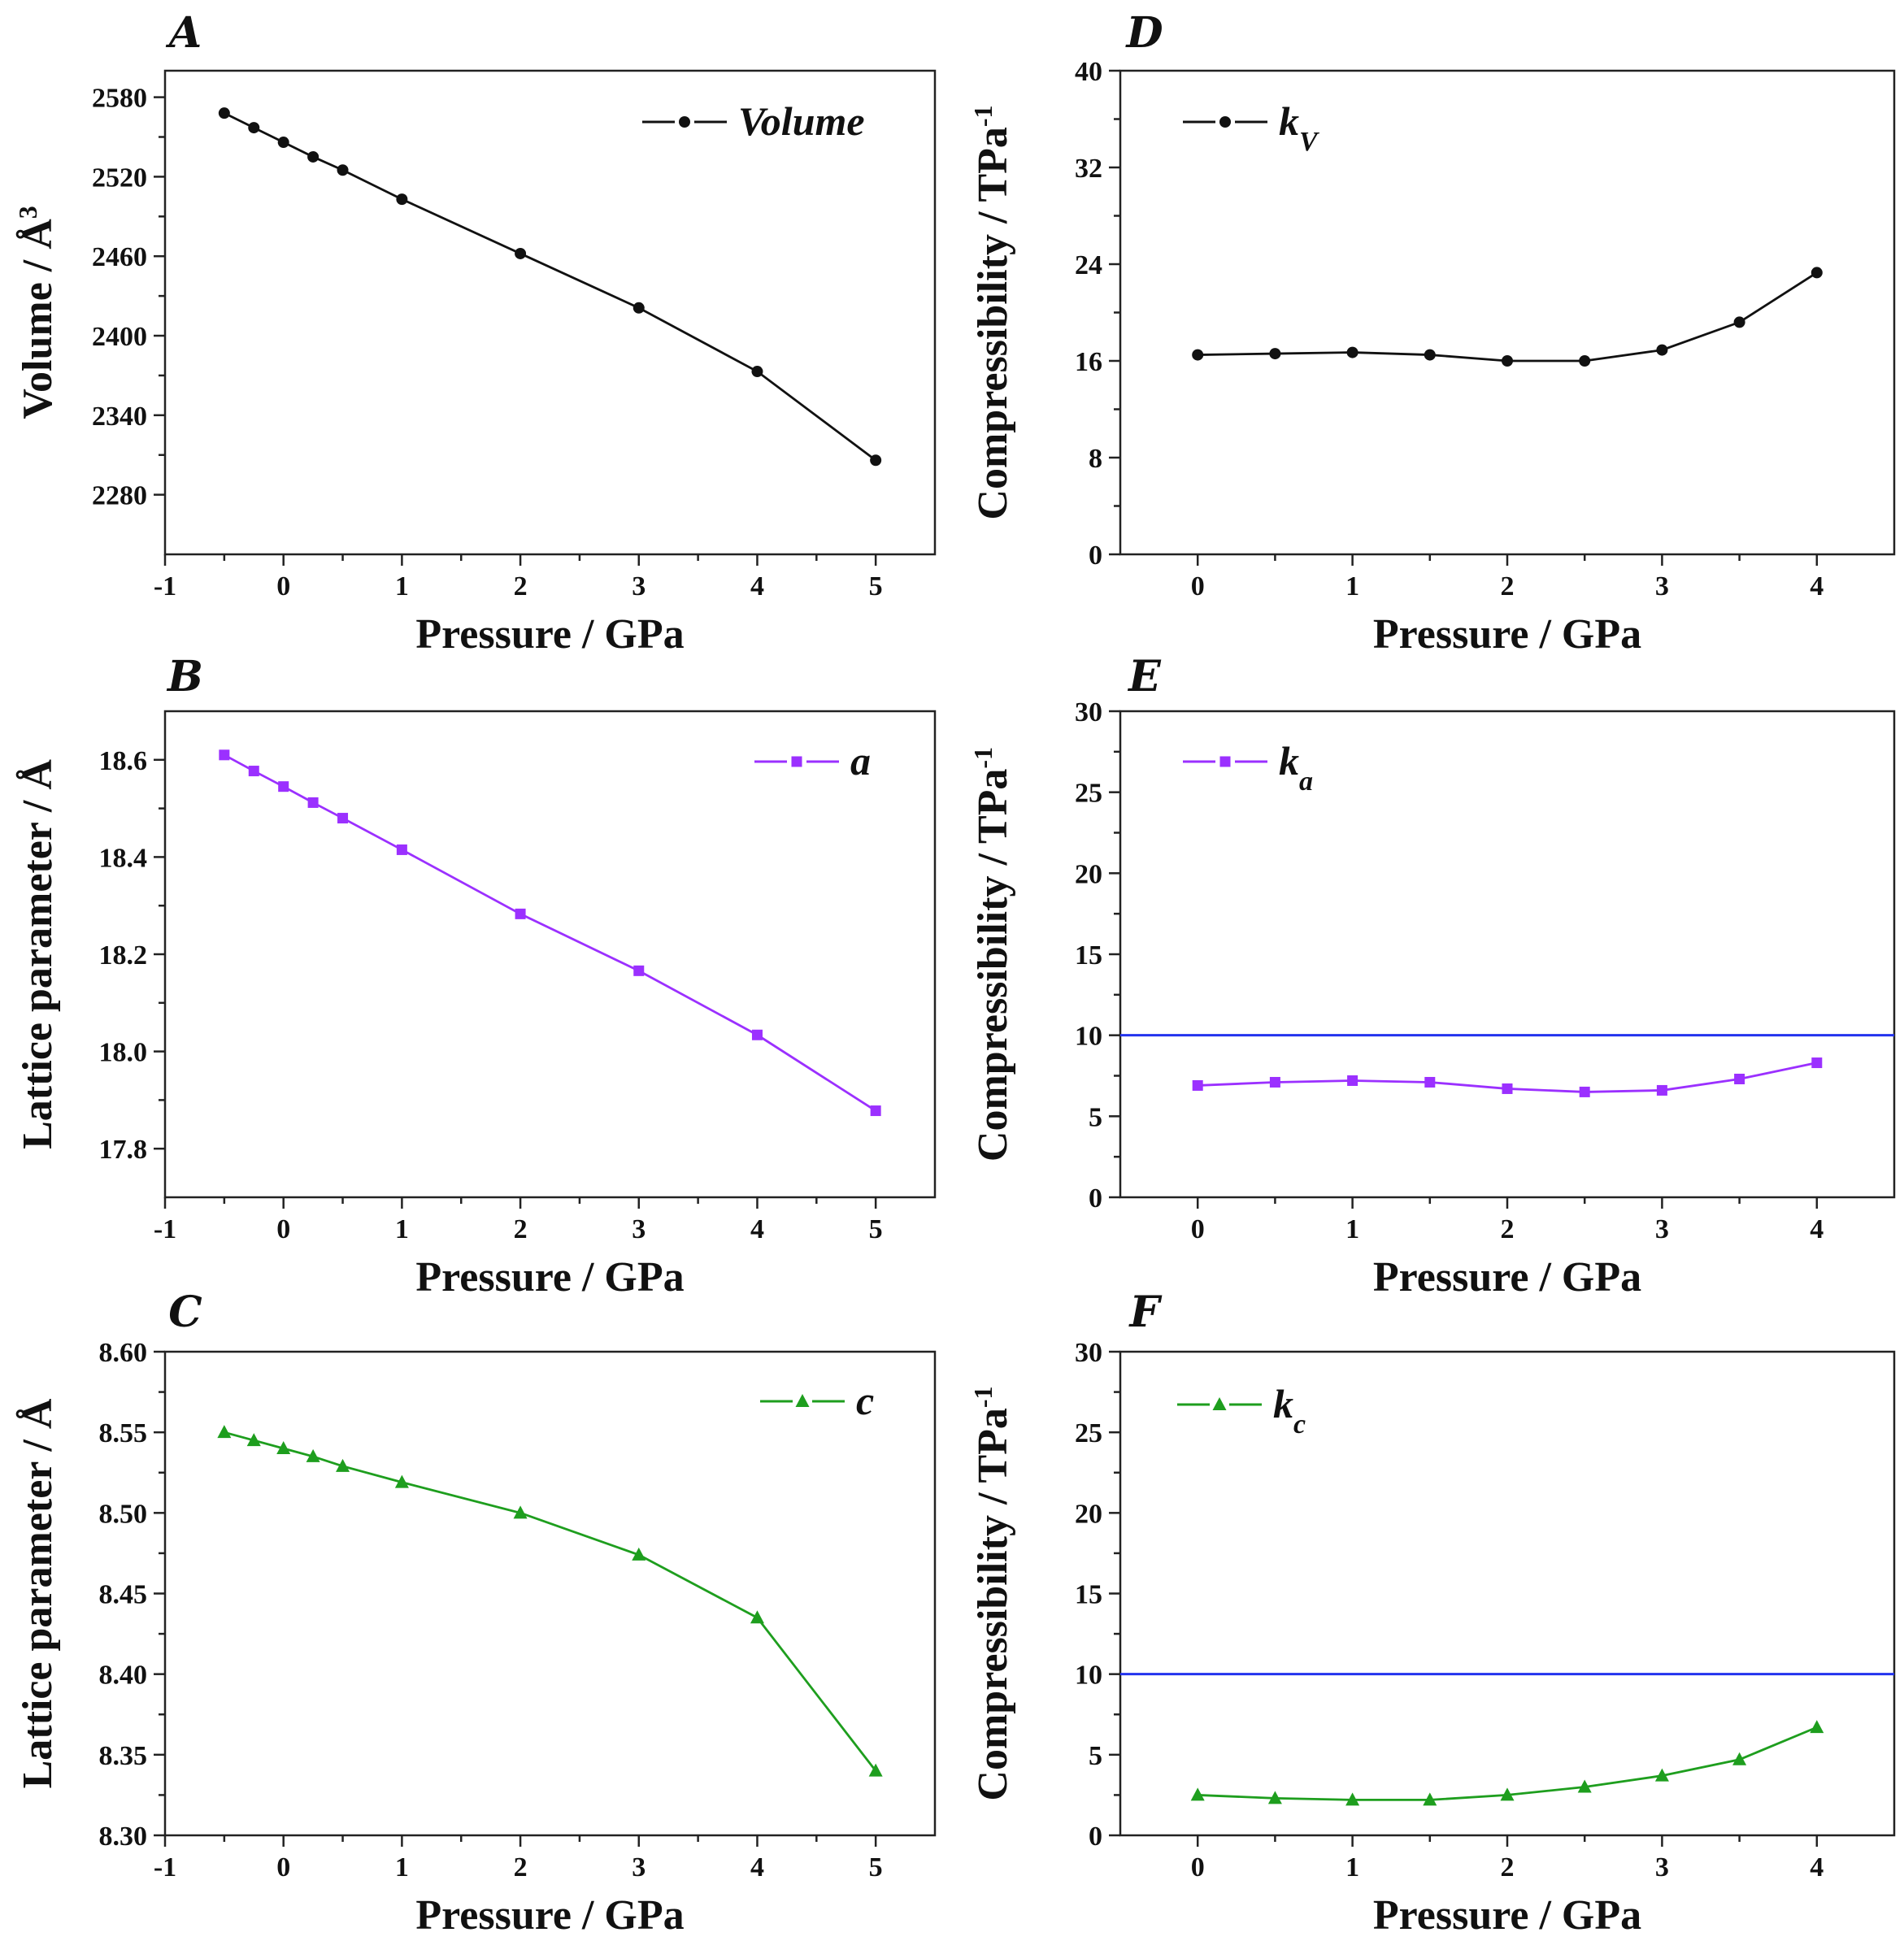  Describe the element at coordinates (1219, 1403) in the screenshot. I see `legend-marker-f` at that location.